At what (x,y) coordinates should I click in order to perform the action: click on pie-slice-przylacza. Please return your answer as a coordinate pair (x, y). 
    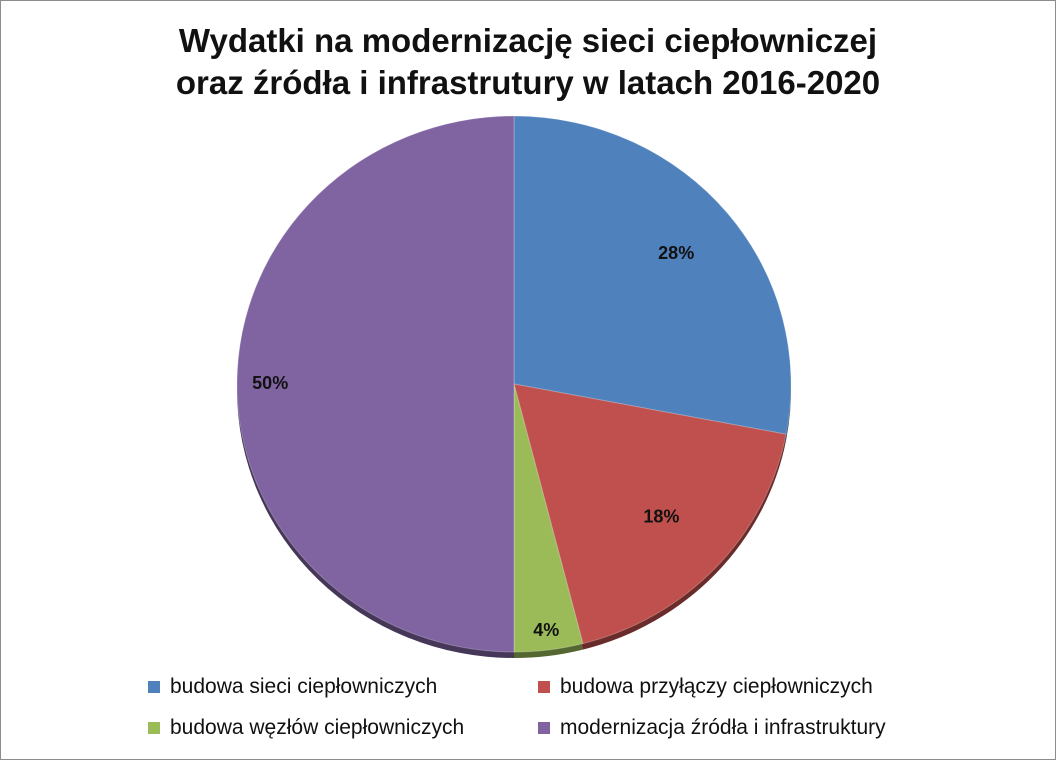
    Looking at the image, I should click on (650, 514).